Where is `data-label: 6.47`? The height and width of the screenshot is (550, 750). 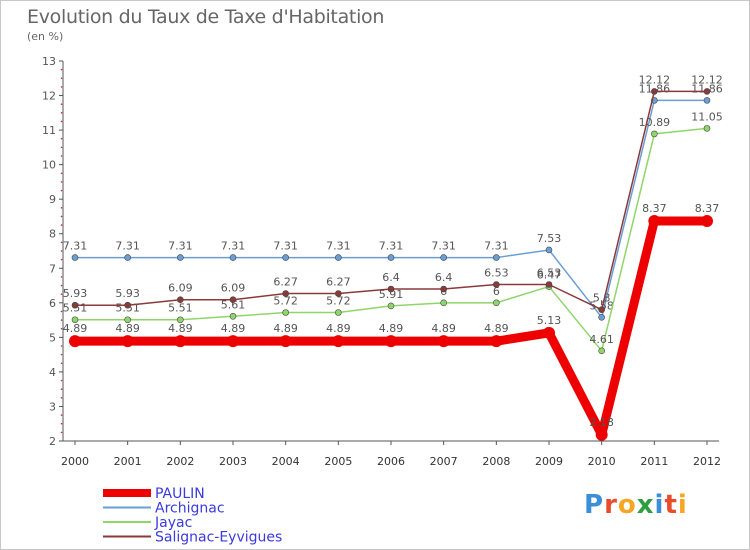 data-label: 6.47 is located at coordinates (549, 275).